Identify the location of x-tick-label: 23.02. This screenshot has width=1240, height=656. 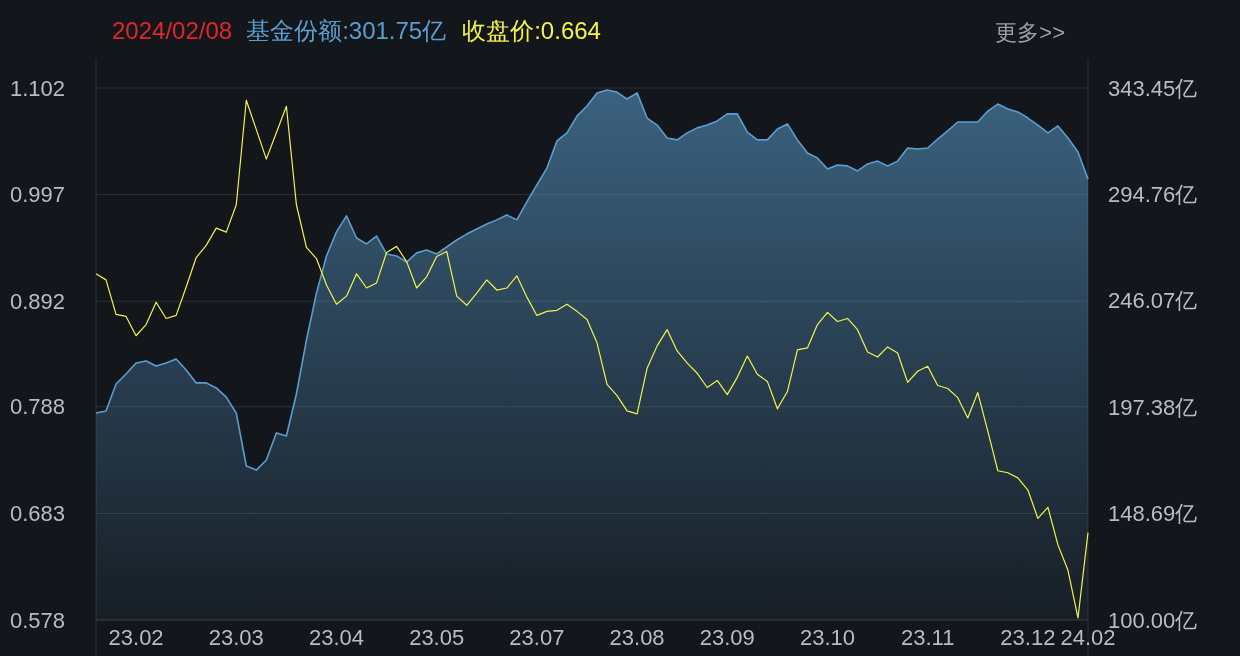
(136, 637).